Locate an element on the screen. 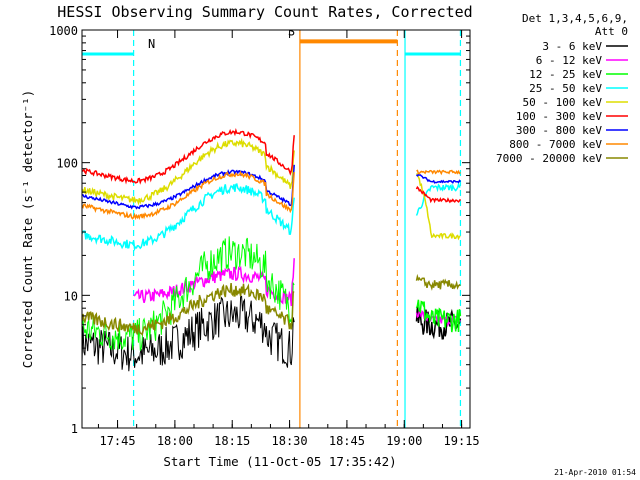 The width and height of the screenshot is (640, 480). x-axis-label: Start Time (11-Oct-05 17:35:42) is located at coordinates (279, 461).